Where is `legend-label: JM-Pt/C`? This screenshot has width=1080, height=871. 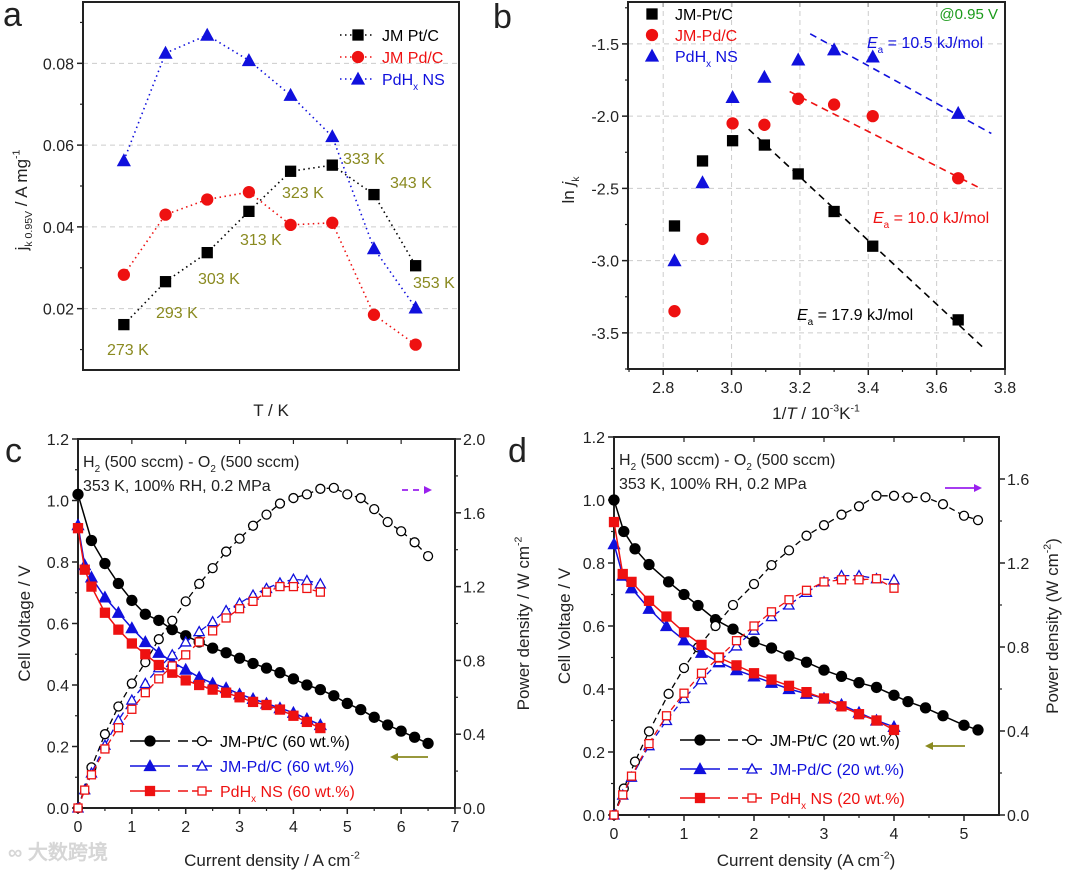 legend-label: JM-Pt/C is located at coordinates (704, 15).